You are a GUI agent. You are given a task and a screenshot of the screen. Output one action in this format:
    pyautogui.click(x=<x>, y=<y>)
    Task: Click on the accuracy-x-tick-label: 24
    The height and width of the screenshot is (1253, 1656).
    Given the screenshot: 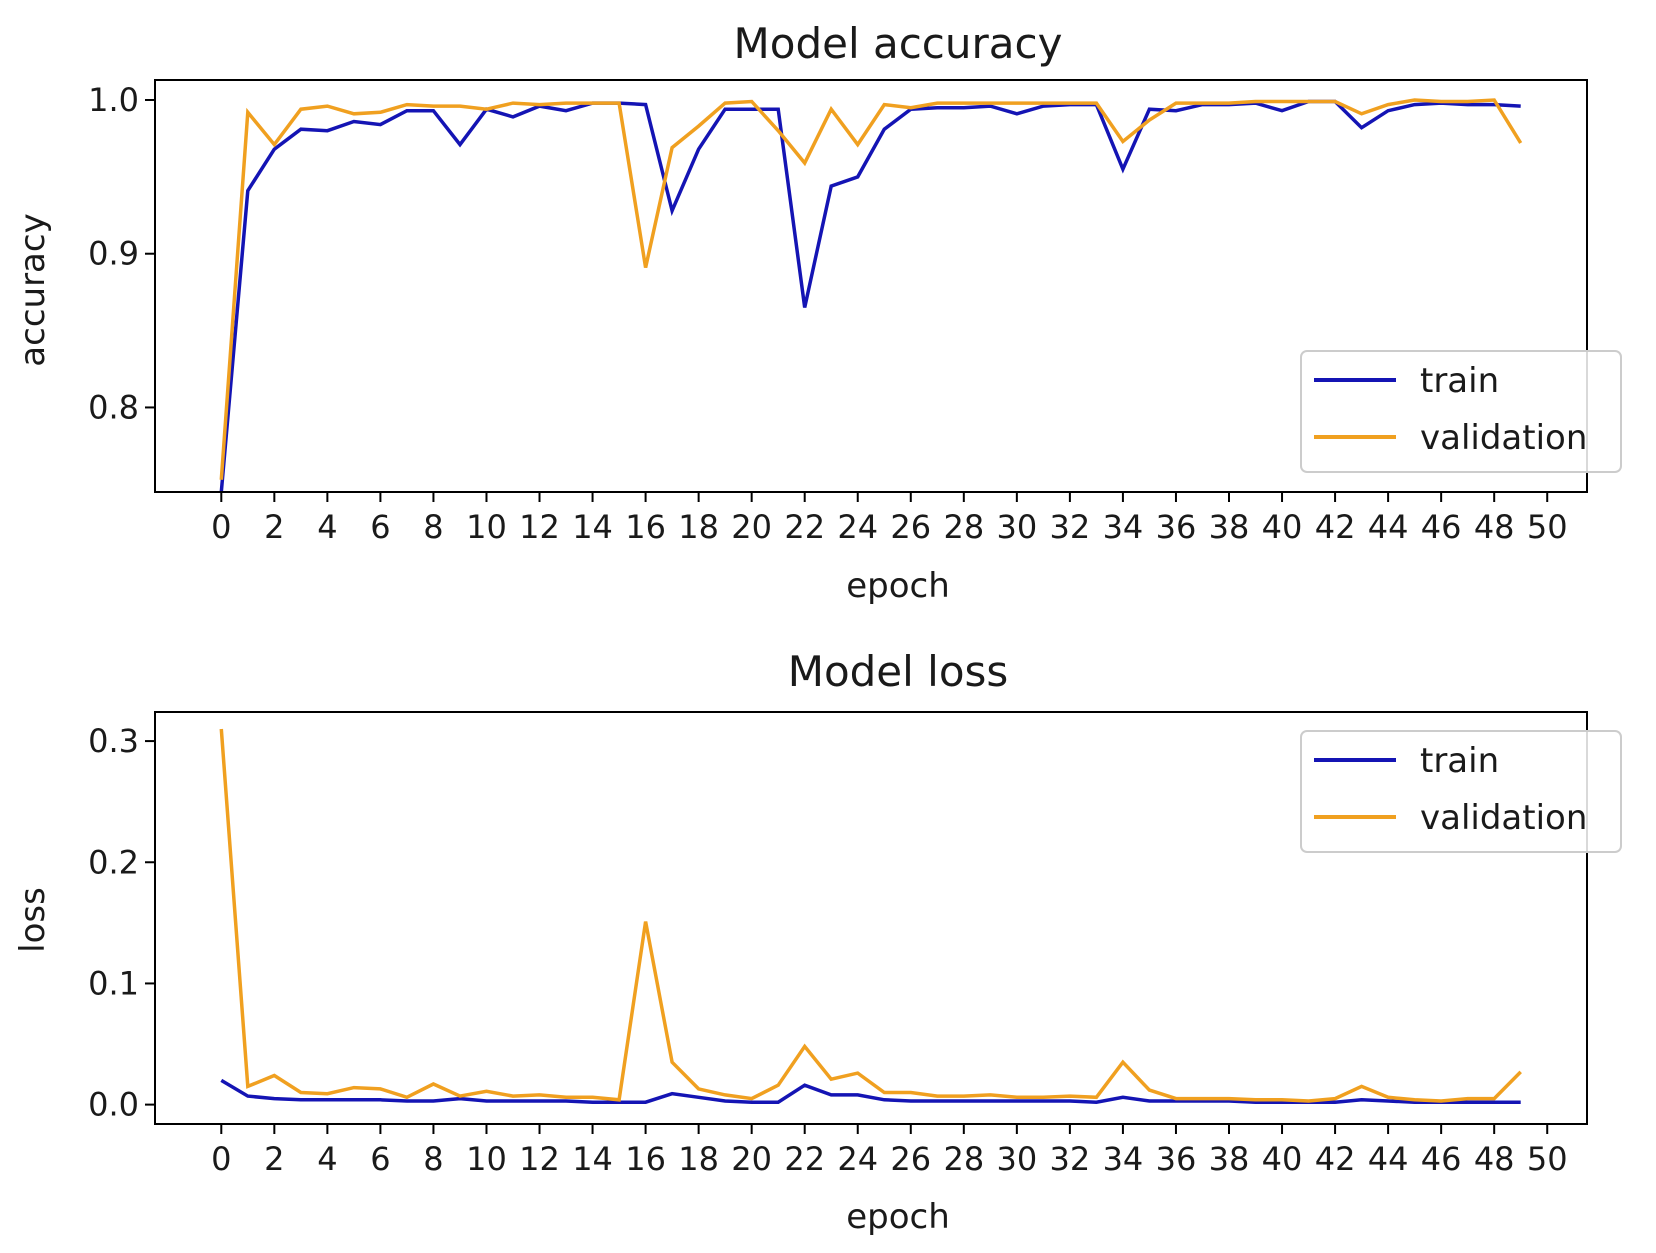 What is the action you would take?
    pyautogui.click(x=857, y=527)
    